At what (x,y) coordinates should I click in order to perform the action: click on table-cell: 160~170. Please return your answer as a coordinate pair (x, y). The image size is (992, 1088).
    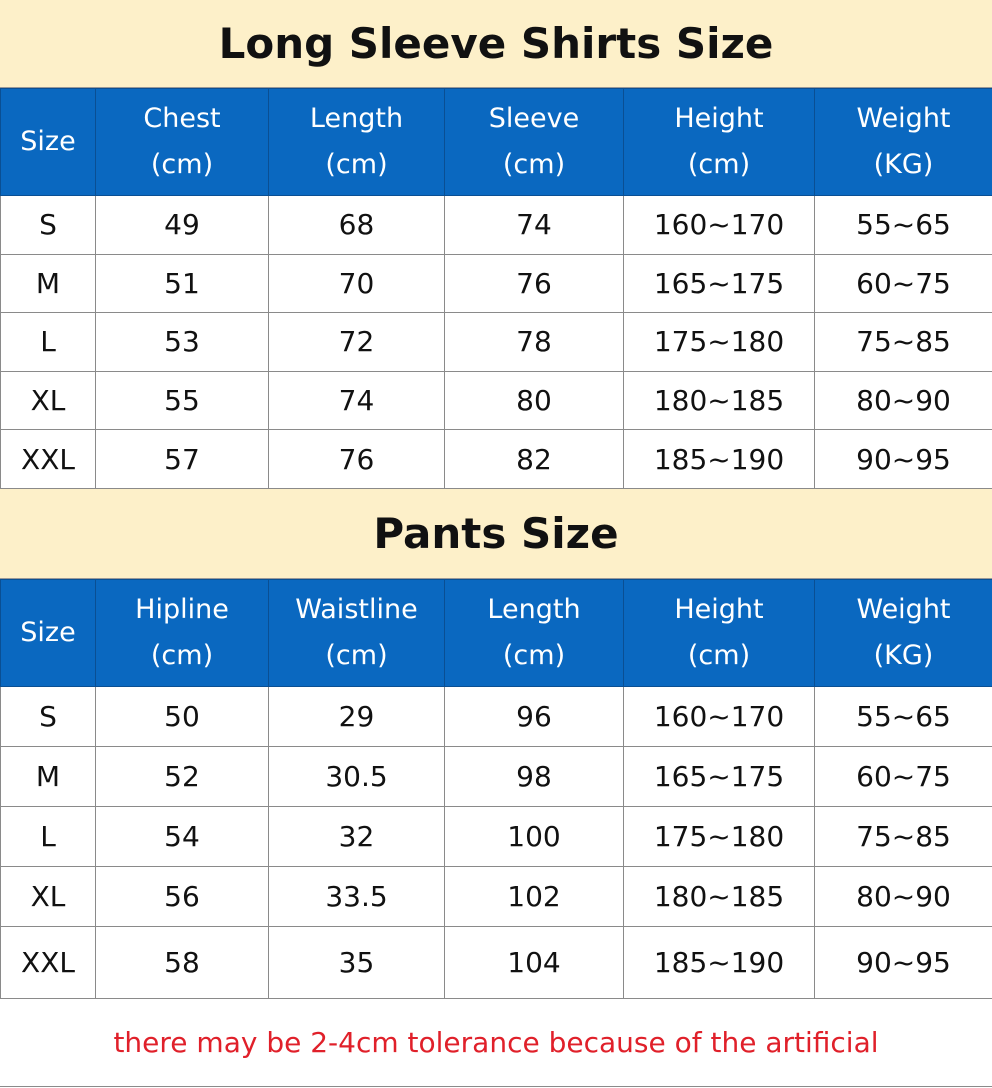
    Looking at the image, I should click on (719, 716).